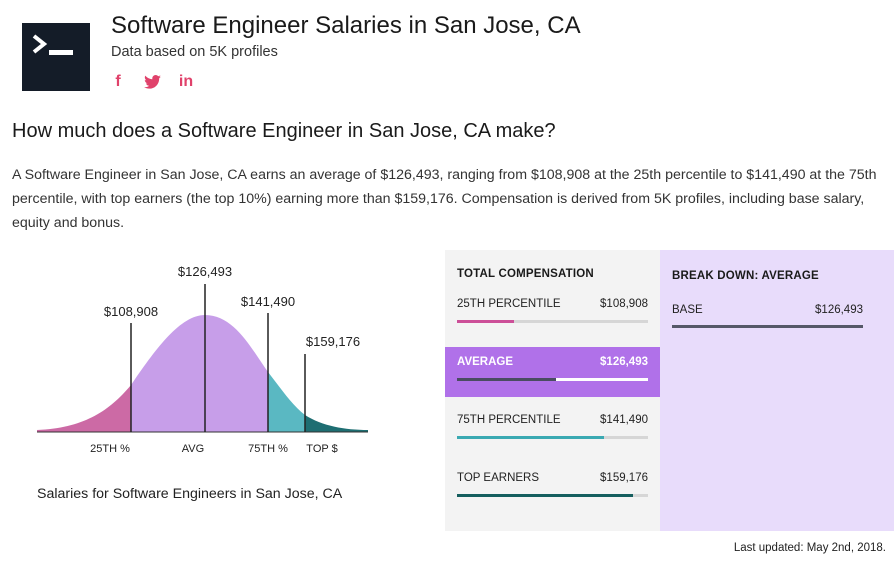  I want to click on row-value: $108,908, so click(624, 304).